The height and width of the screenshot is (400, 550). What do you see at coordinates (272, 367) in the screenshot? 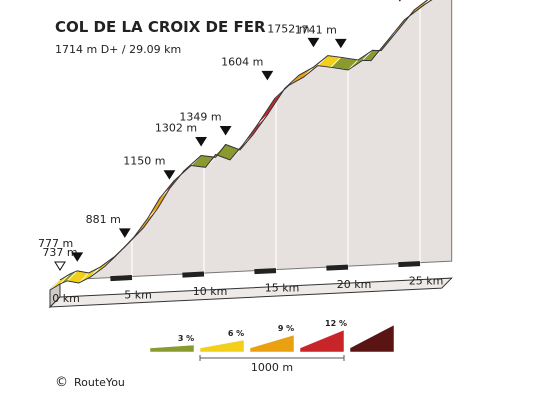
I see `legend-scale-label: 1000 m` at bounding box center [272, 367].